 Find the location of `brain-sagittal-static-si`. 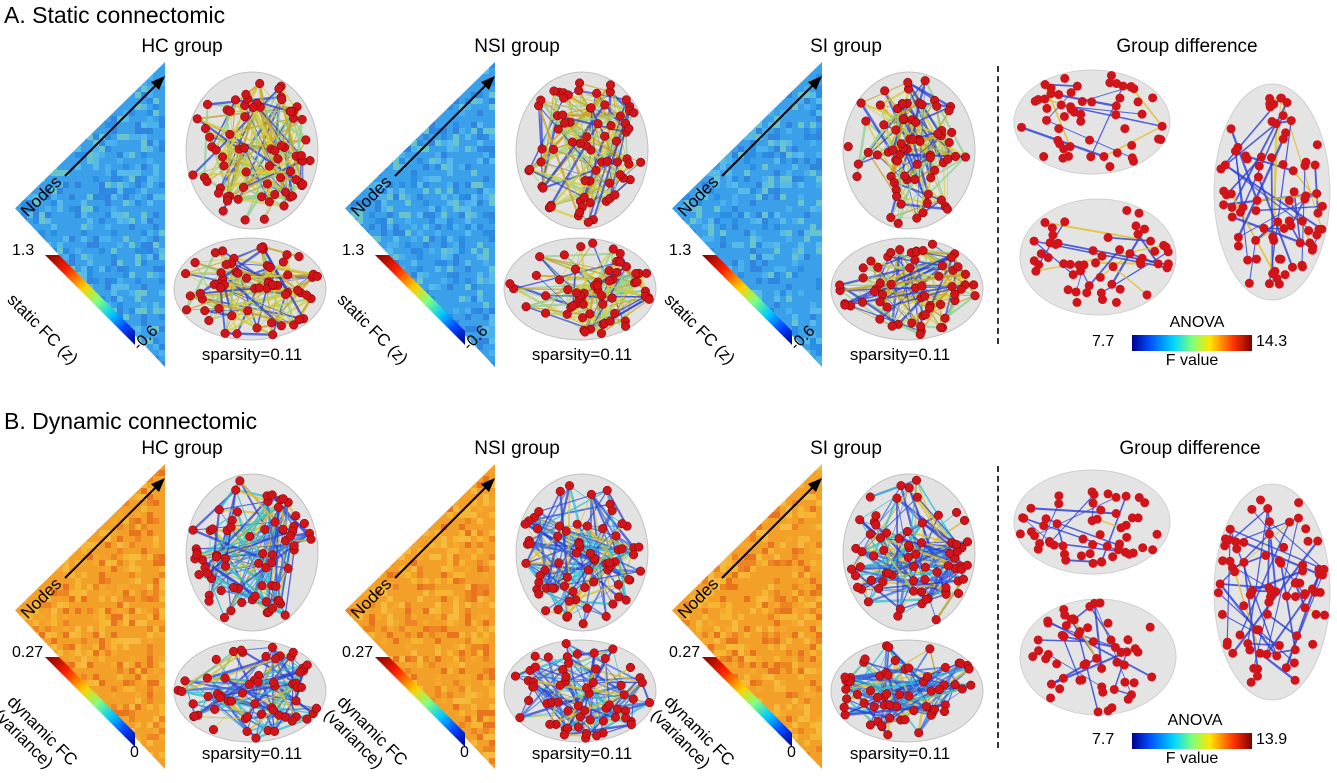

brain-sagittal-static-si is located at coordinates (907, 289).